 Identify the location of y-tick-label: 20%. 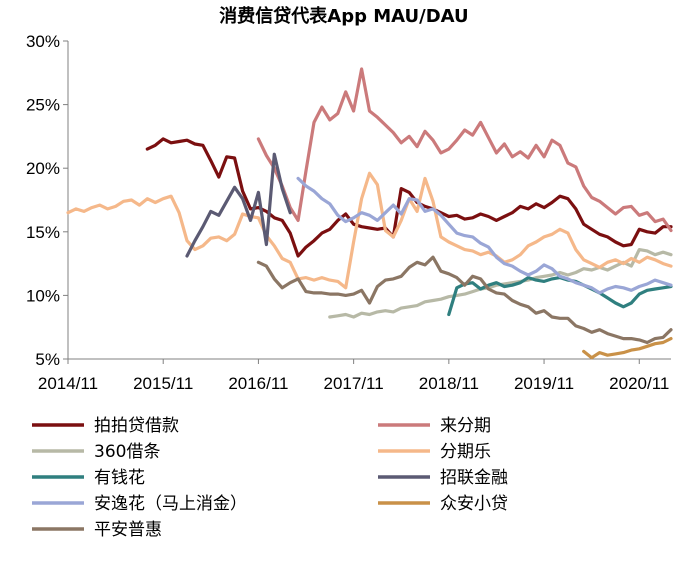
(43, 168).